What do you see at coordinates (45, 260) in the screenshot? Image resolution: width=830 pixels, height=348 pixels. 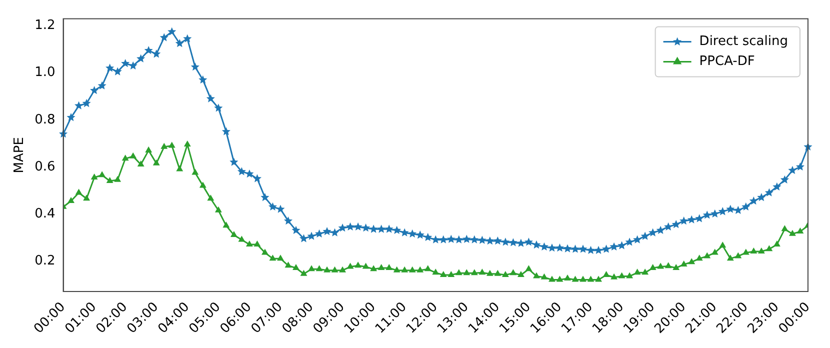 I see `y-tick-label: 0.2` at bounding box center [45, 260].